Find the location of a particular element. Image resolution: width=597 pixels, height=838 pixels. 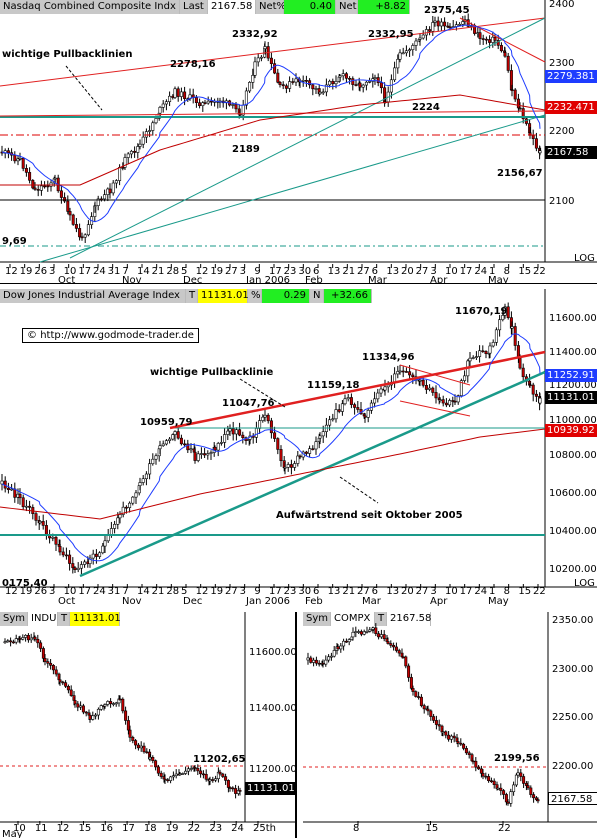

copyright-box: © http://www.godmode-trader.de is located at coordinates (110, 335).